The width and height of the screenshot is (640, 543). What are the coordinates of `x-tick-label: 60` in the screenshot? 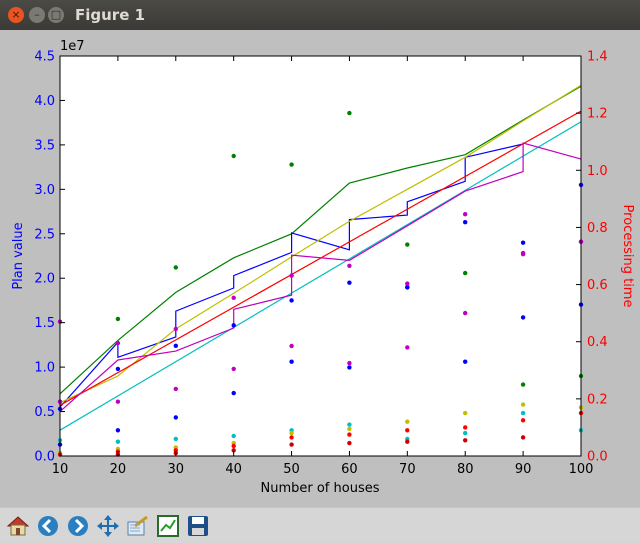 It's located at (349, 469).